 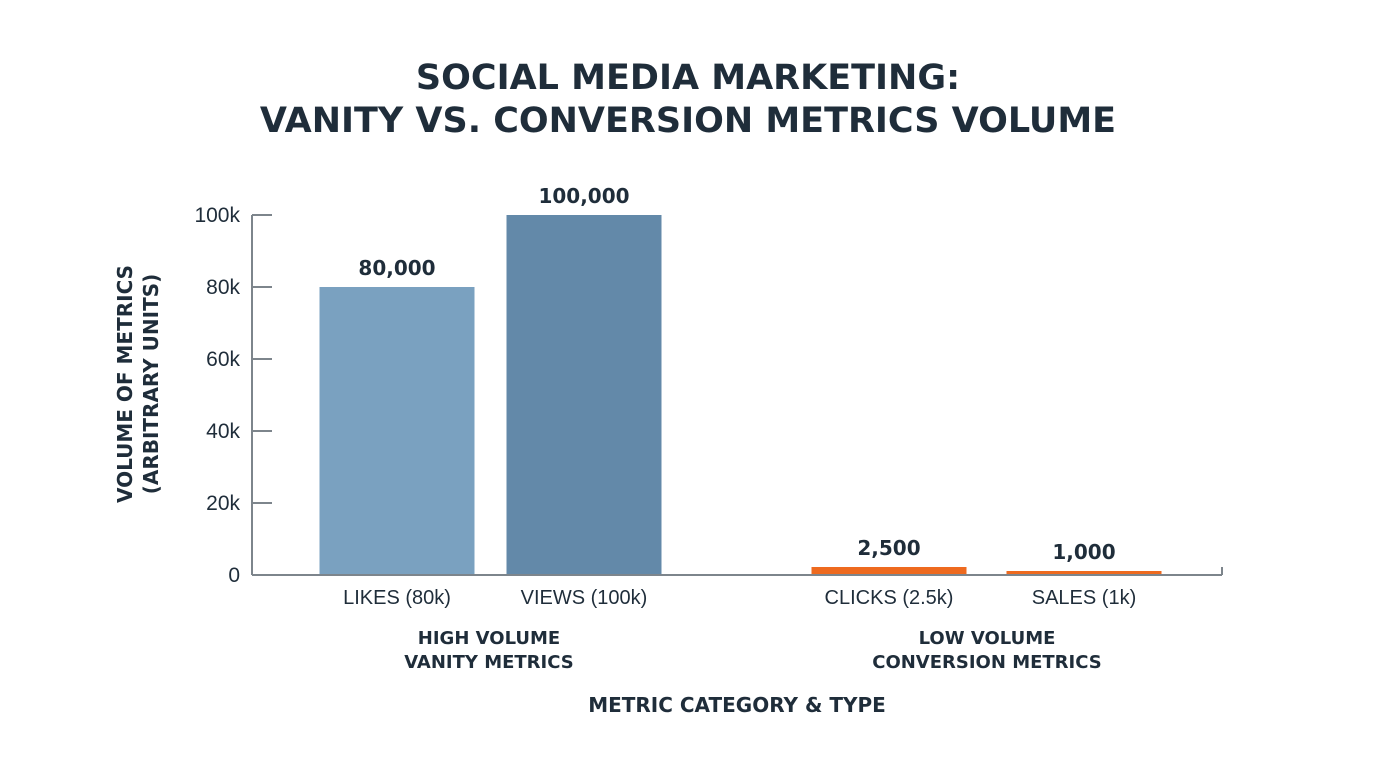 I want to click on chart-title-line-2: VANITY VS. CONVERSION METRICS VOLUME, so click(x=688, y=121).